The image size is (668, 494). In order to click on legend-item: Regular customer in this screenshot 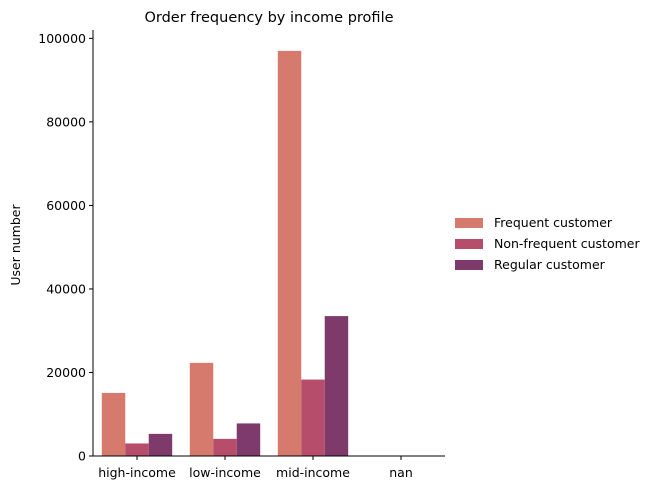, I will do `click(547, 264)`.